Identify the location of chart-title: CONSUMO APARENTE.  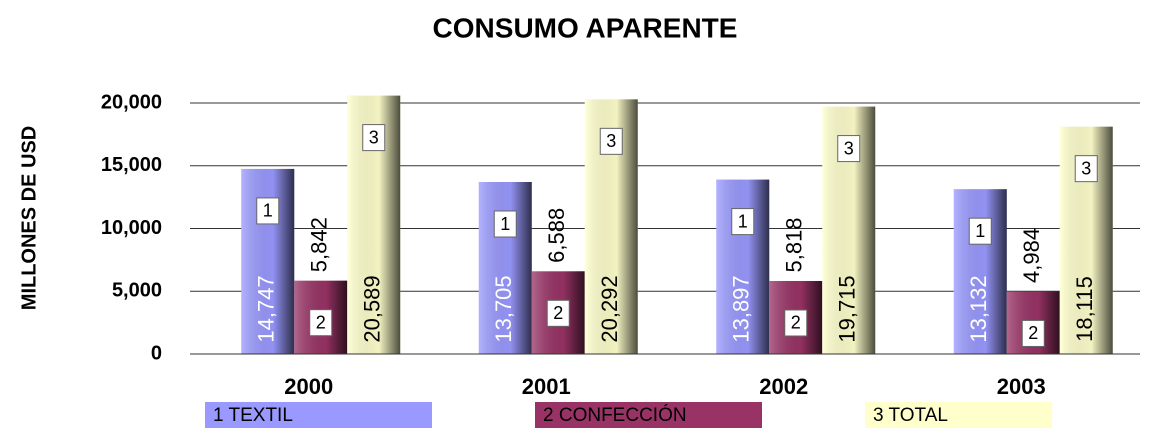
(585, 27).